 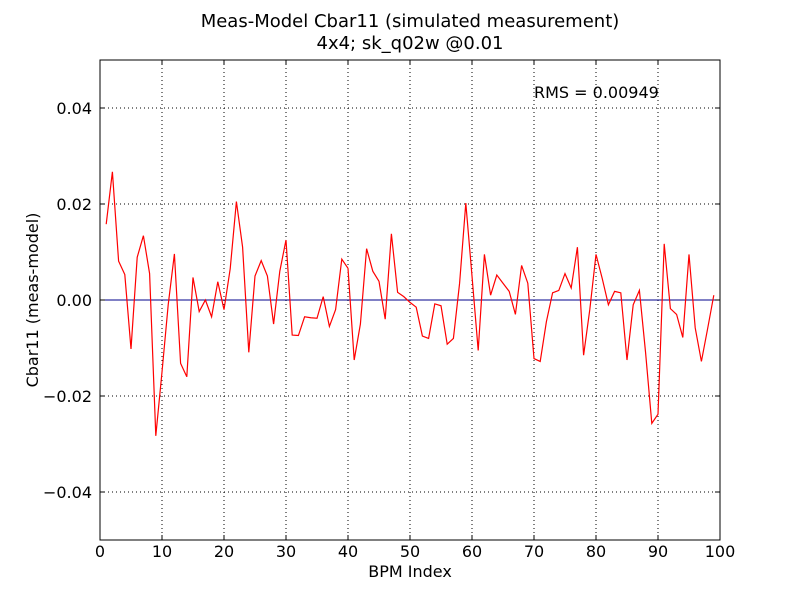 What do you see at coordinates (596, 551) in the screenshot?
I see `x-tick-label: 80` at bounding box center [596, 551].